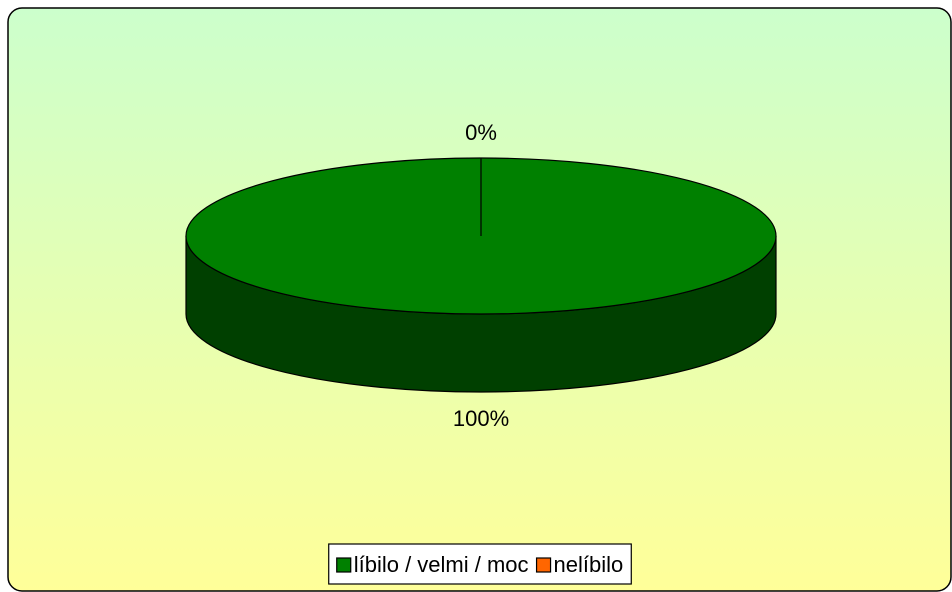 This screenshot has height=592, width=952. I want to click on legend: líbilo / velmi / moc nelíbilo, so click(480, 564).